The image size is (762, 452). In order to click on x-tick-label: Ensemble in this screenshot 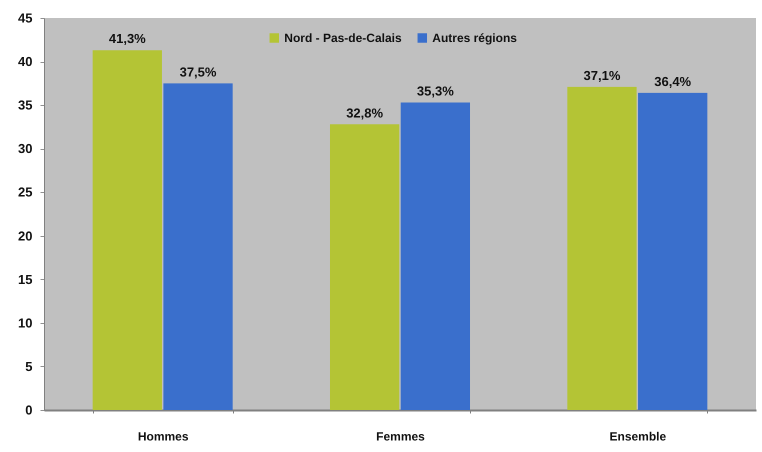, I will do `click(637, 437)`.